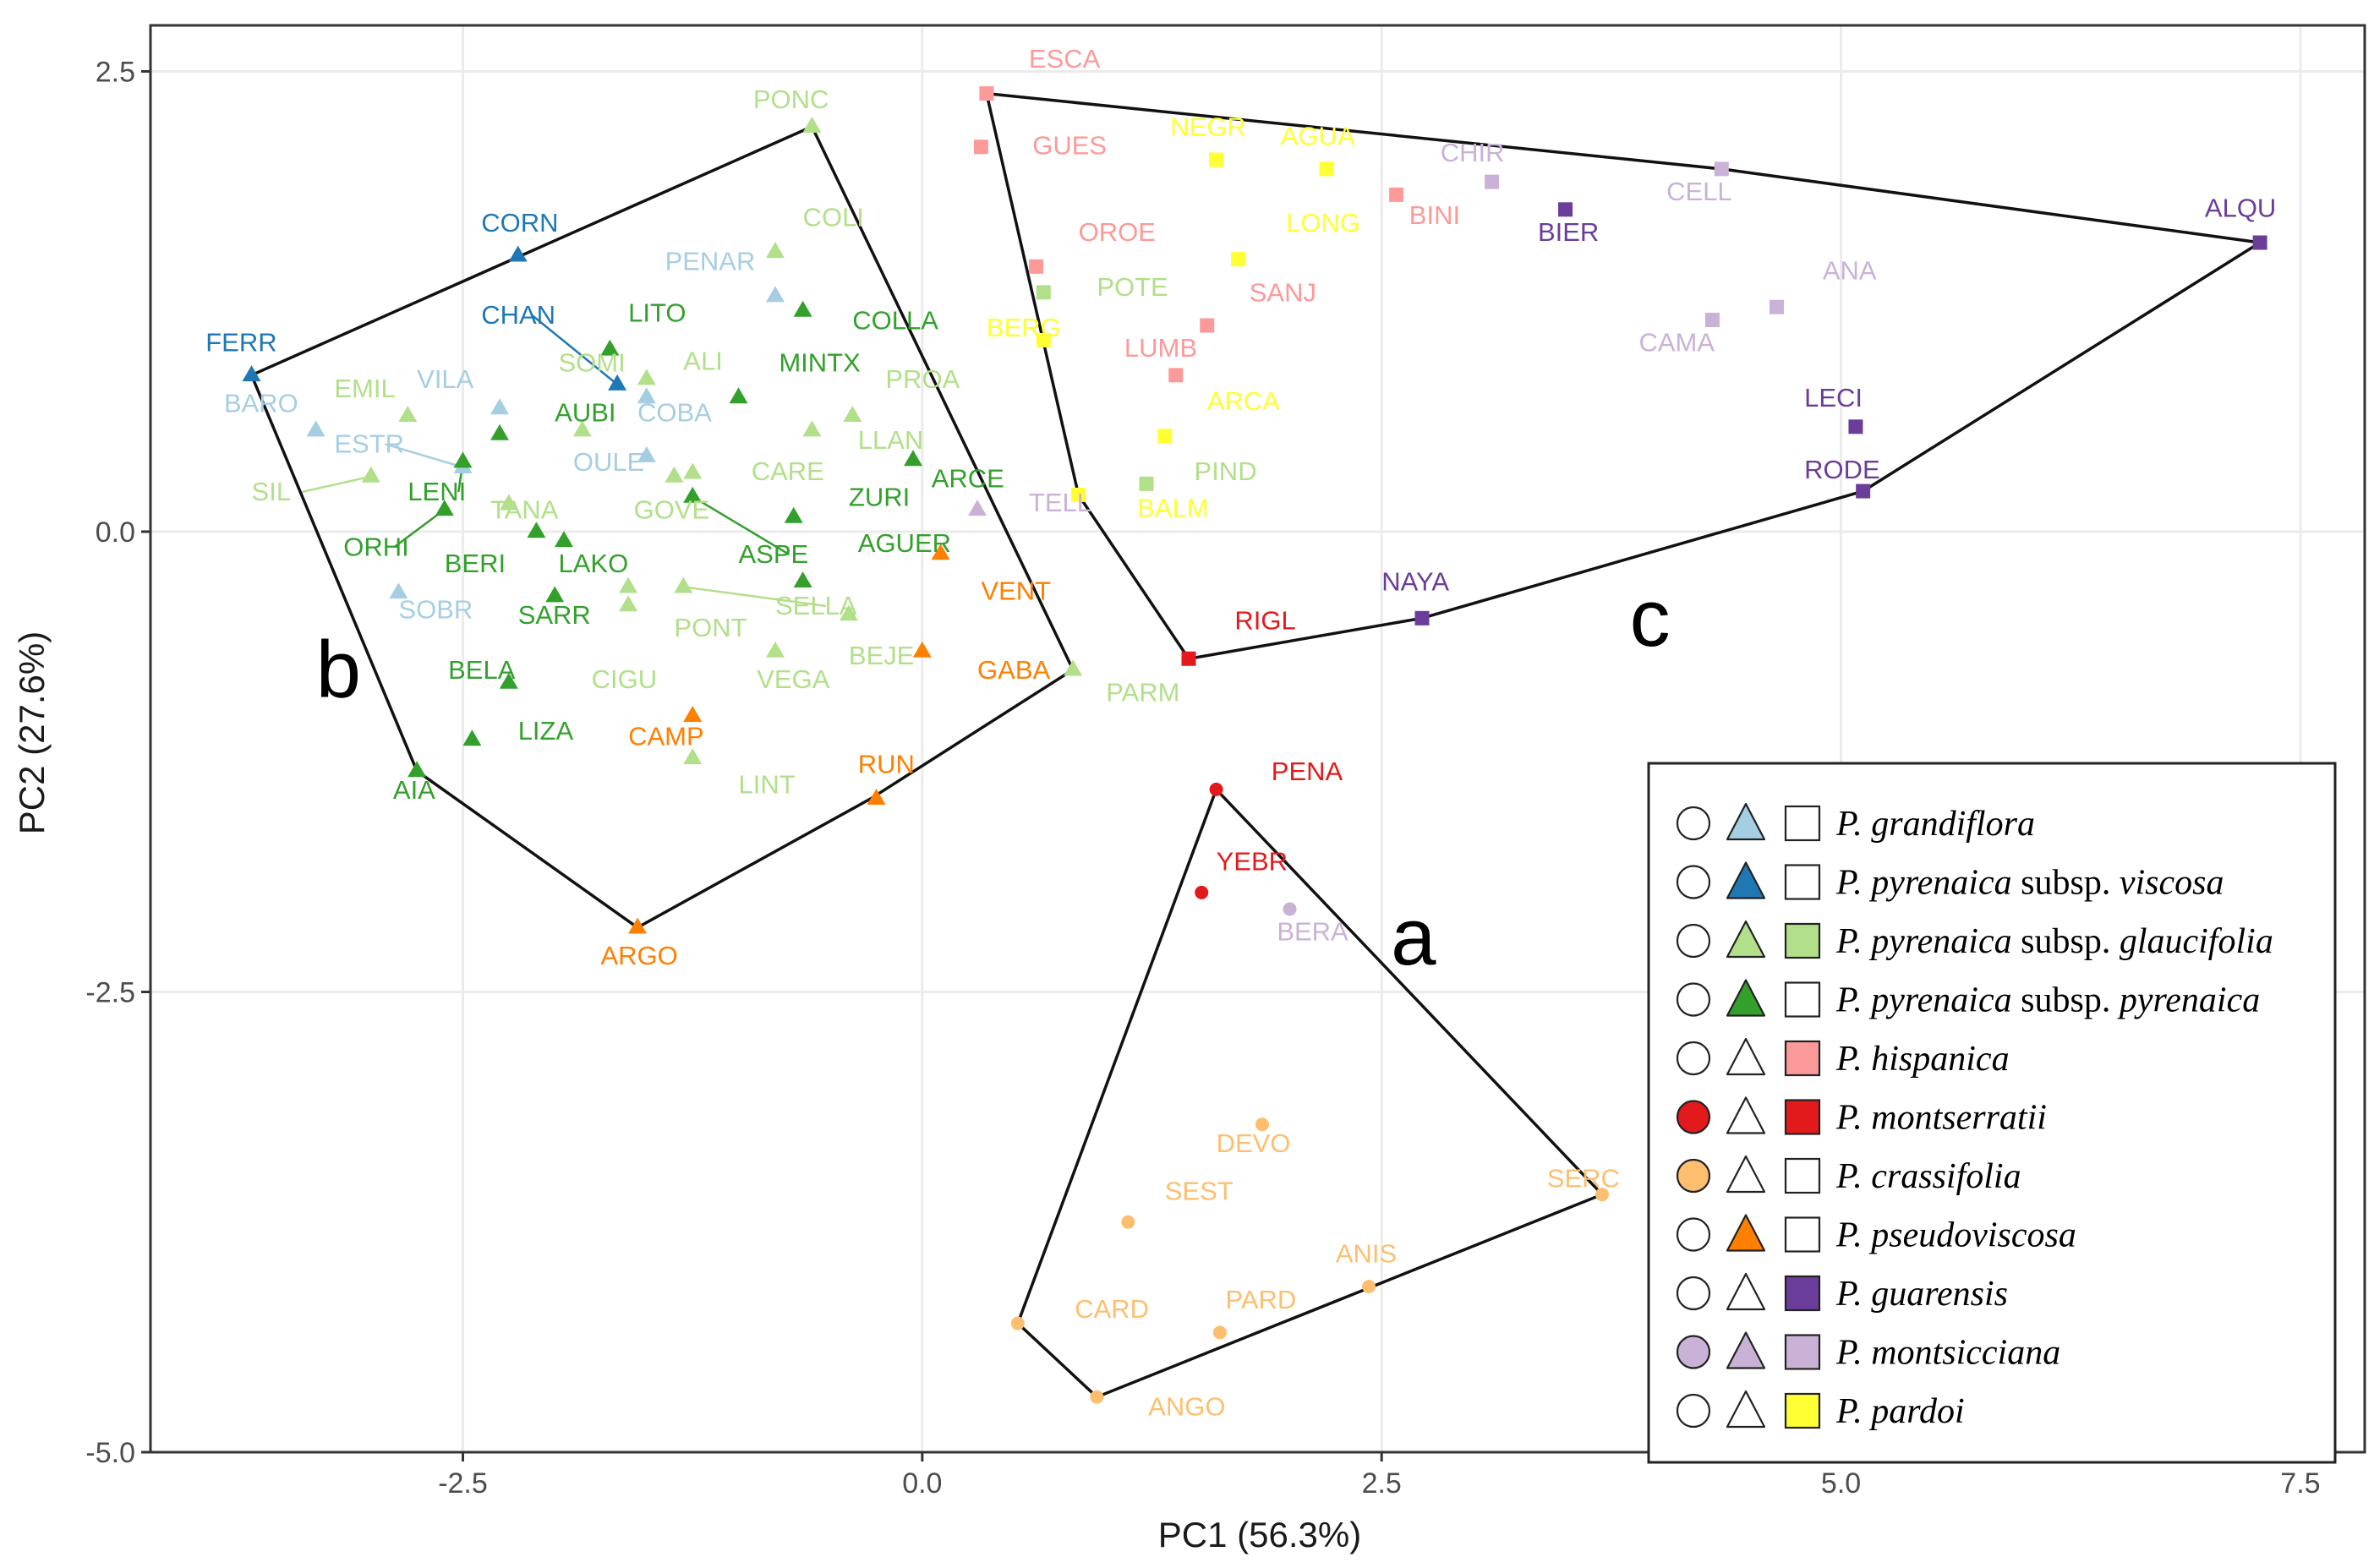  Describe the element at coordinates (508, 502) in the screenshot. I see `point-tana-triangle-marker` at that location.